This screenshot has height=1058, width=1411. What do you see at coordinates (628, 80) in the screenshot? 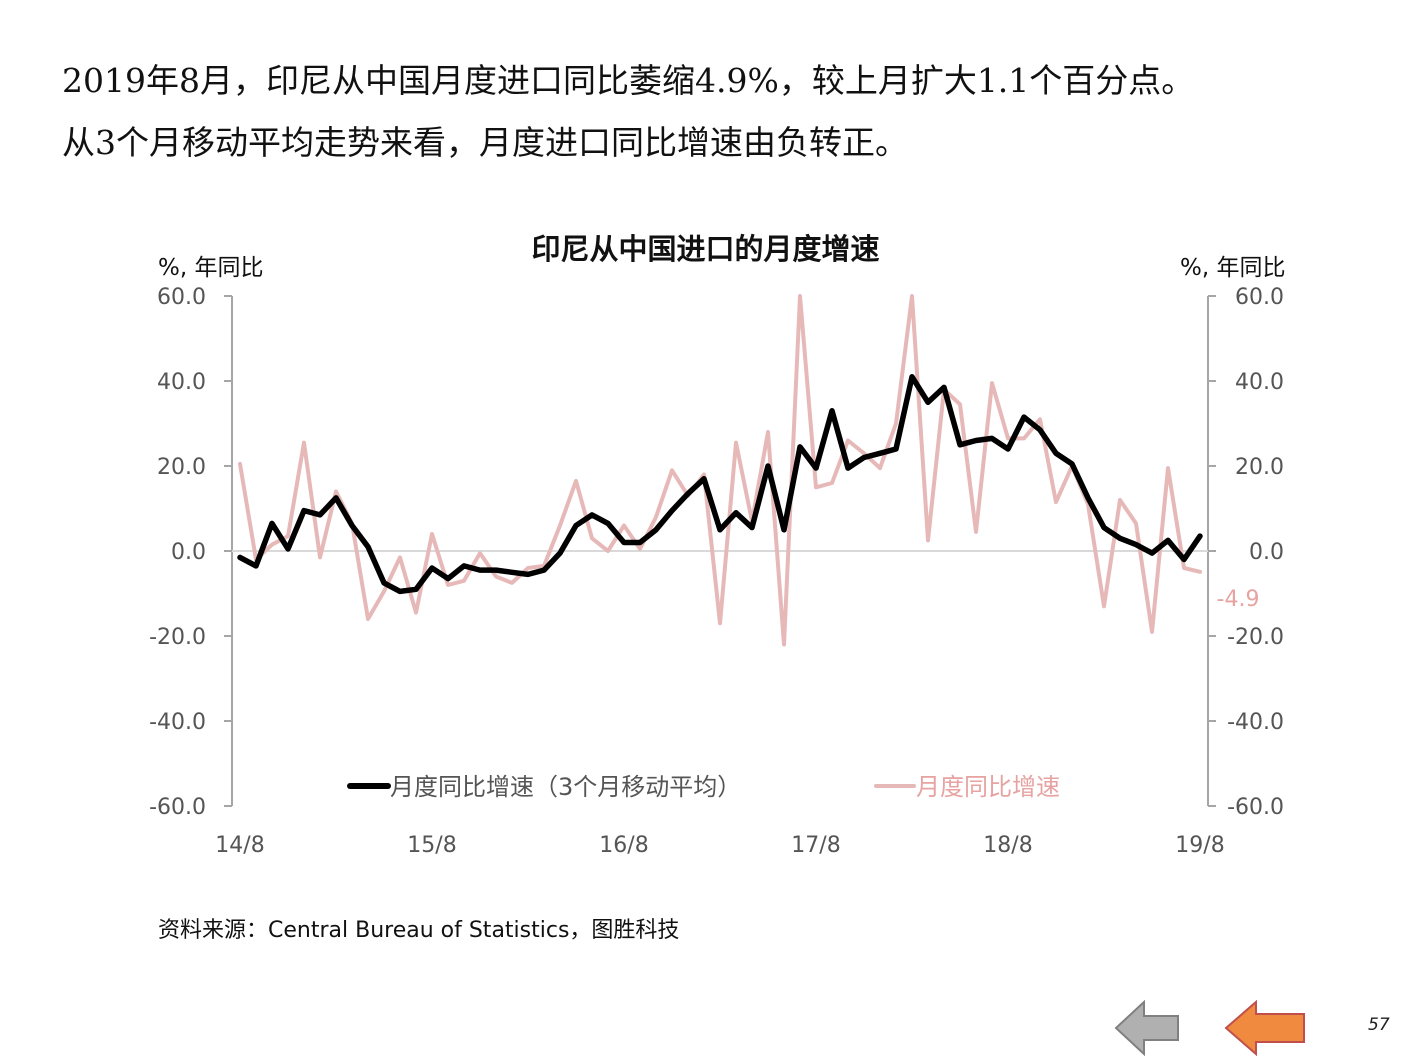
I see `headline-line-1: 2019年8月，印尼从中国月度进口同比萎缩4.9%，较上月扩大1.1个百分点。` at bounding box center [628, 80].